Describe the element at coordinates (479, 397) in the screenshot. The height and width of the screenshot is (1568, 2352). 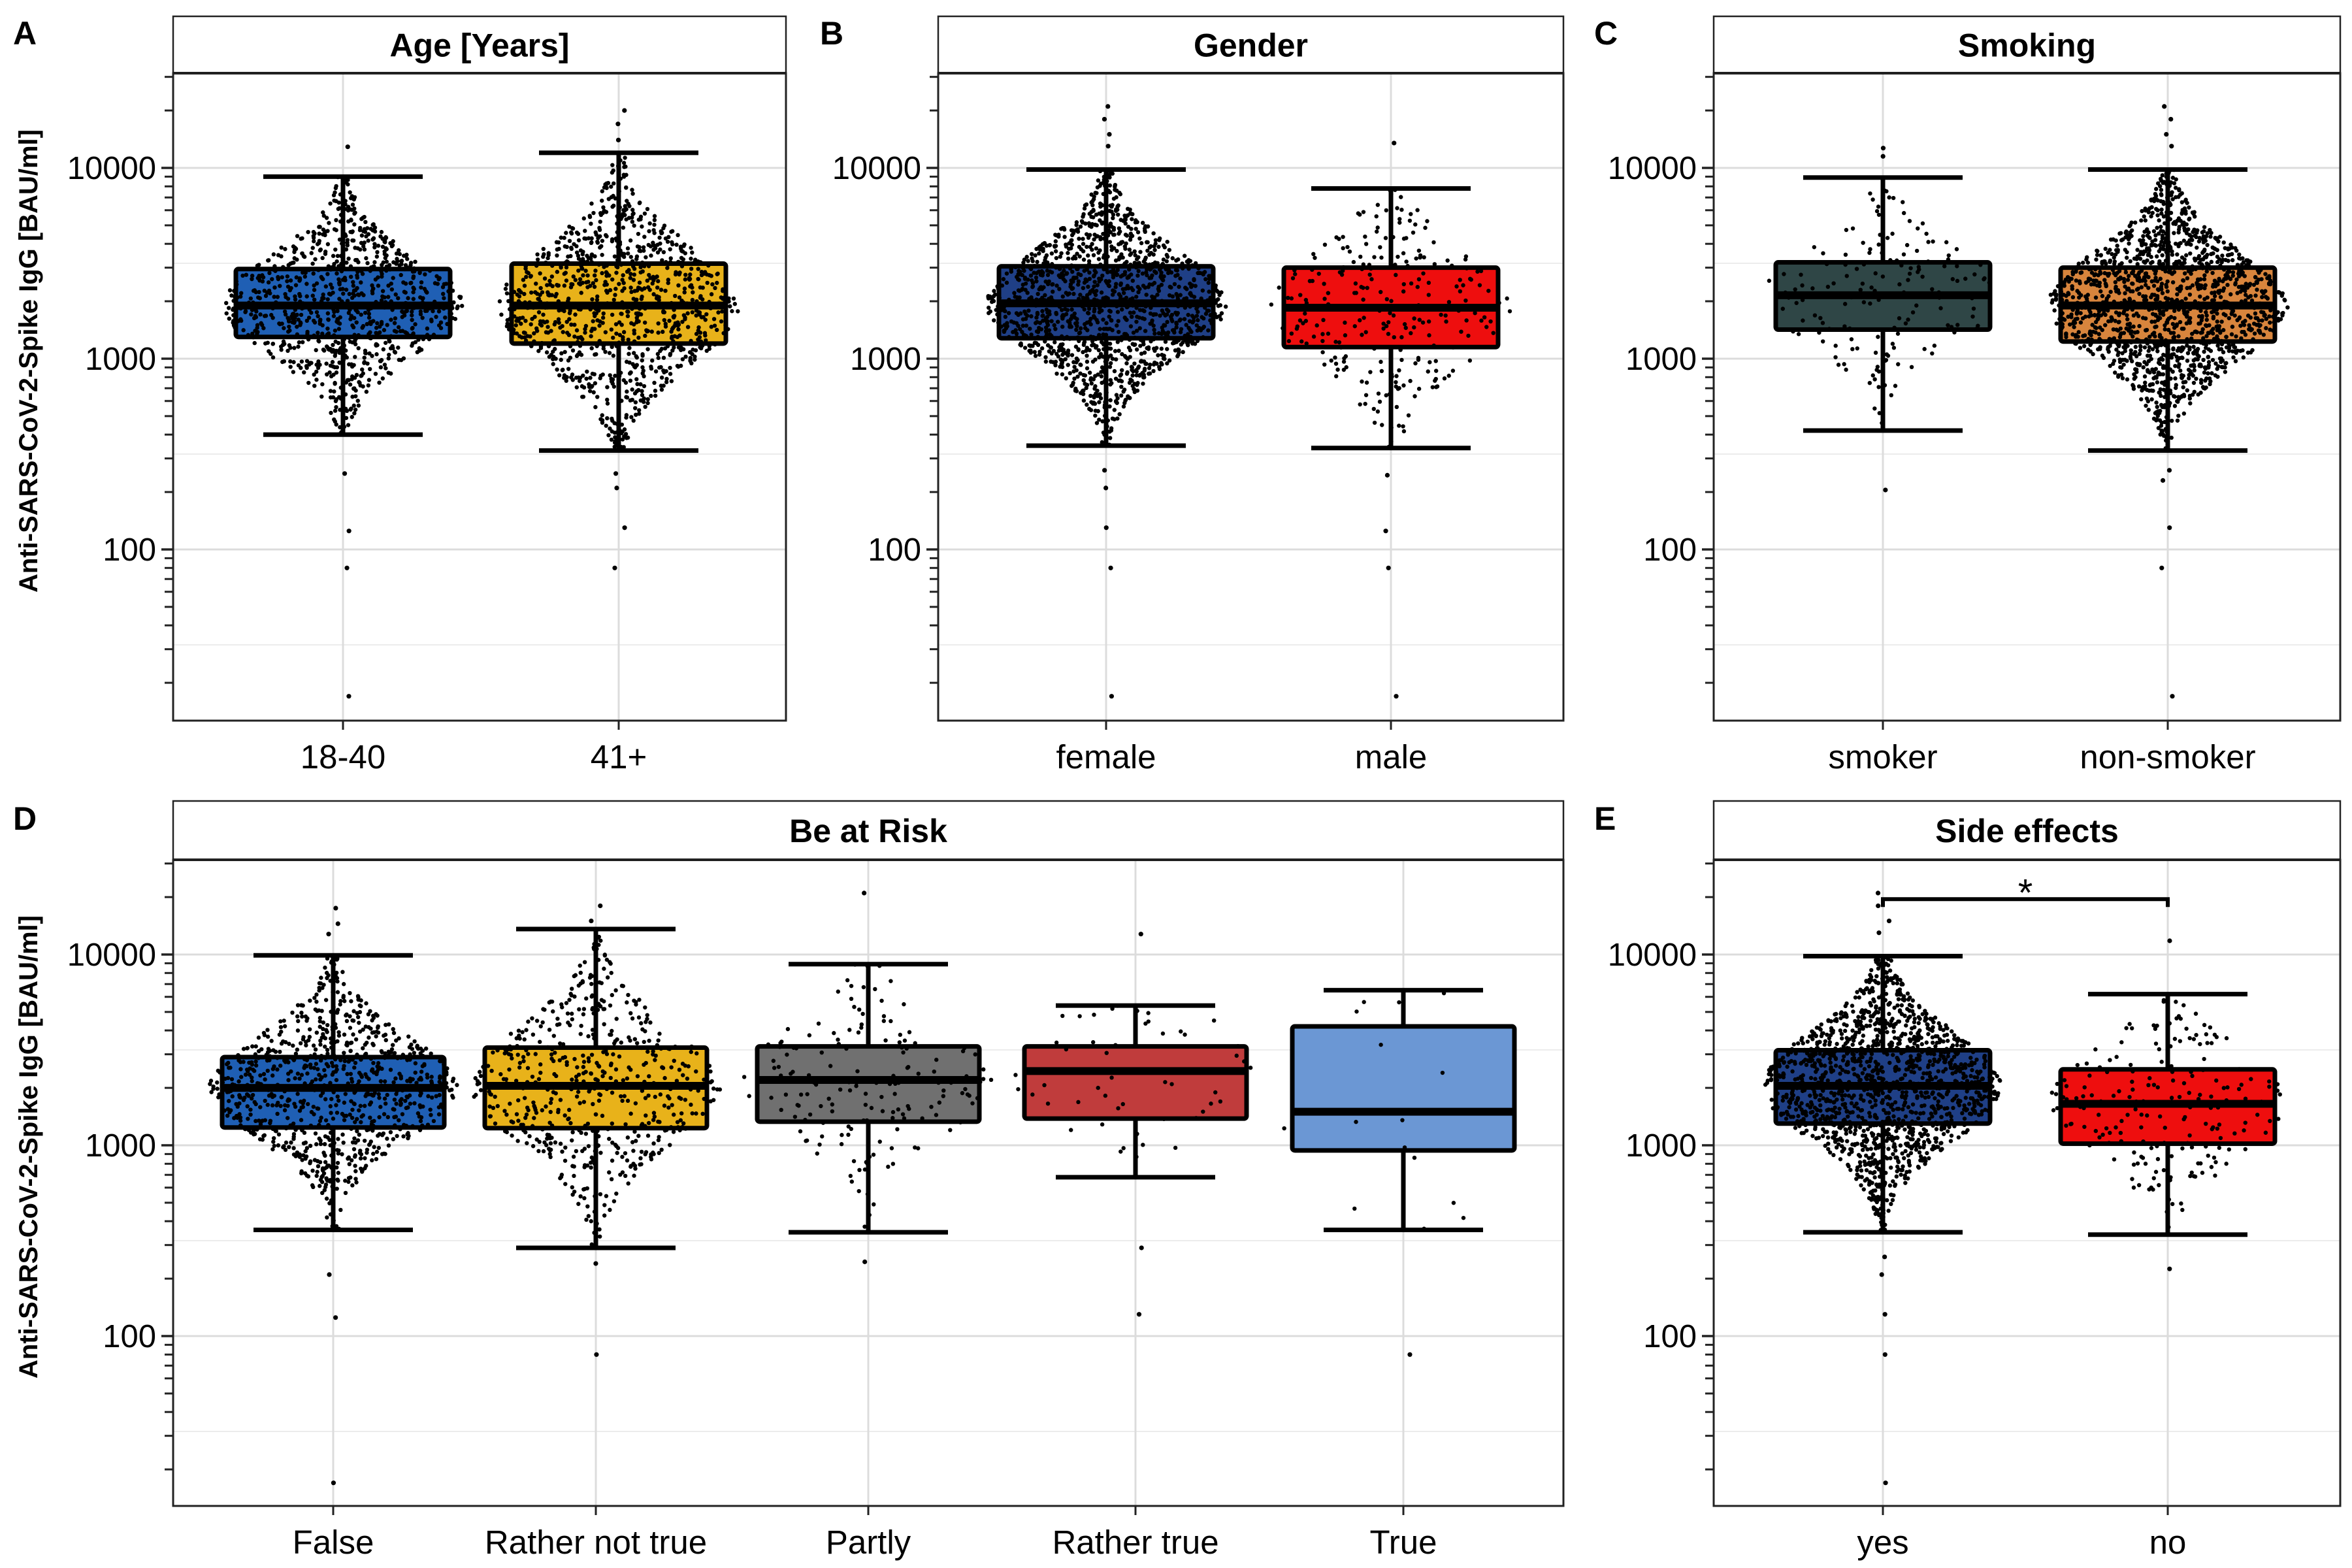
I see `plot-area` at that location.